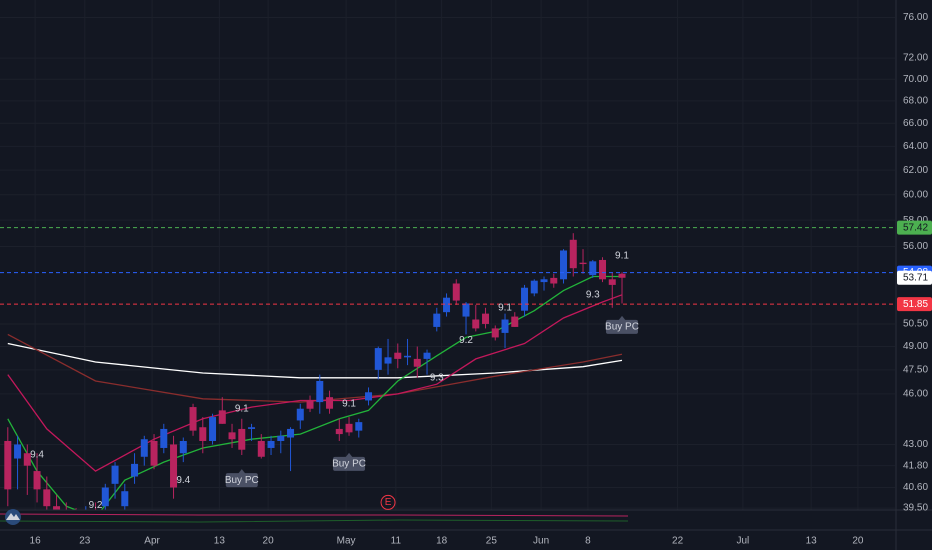 This screenshot has height=550, width=932. What do you see at coordinates (915, 146) in the screenshot?
I see `y-tick-label: 64.00` at bounding box center [915, 146].